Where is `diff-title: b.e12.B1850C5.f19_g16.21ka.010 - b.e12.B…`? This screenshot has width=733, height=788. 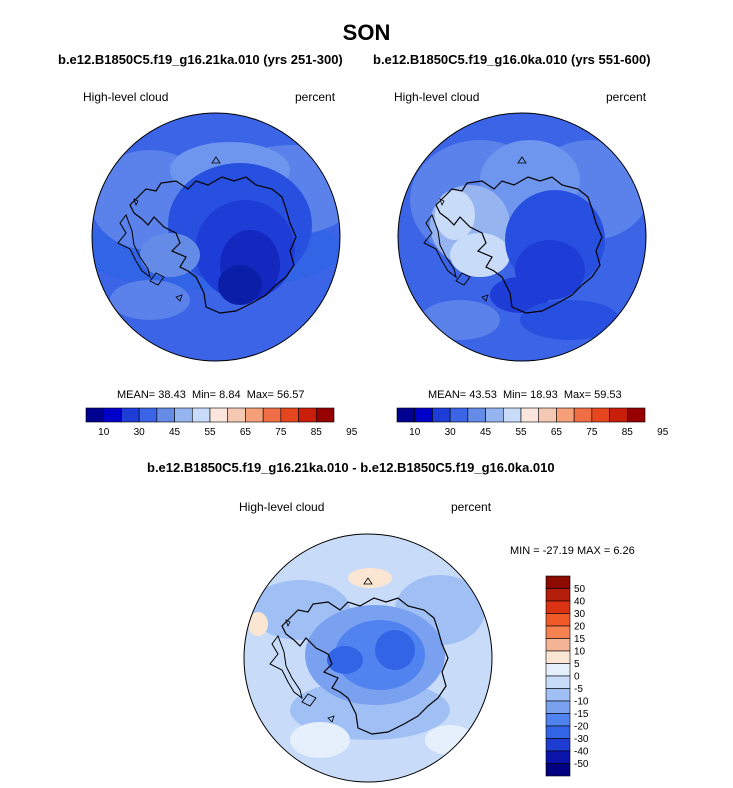 diff-title: b.e12.B1850C5.f19_g16.21ka.010 - b.e12.B… is located at coordinates (351, 467).